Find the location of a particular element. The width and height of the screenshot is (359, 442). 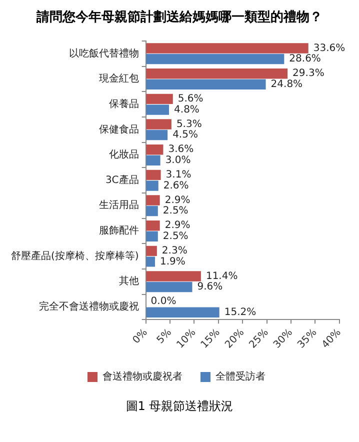

y-tick-label: 生活用品 is located at coordinates (118, 205).